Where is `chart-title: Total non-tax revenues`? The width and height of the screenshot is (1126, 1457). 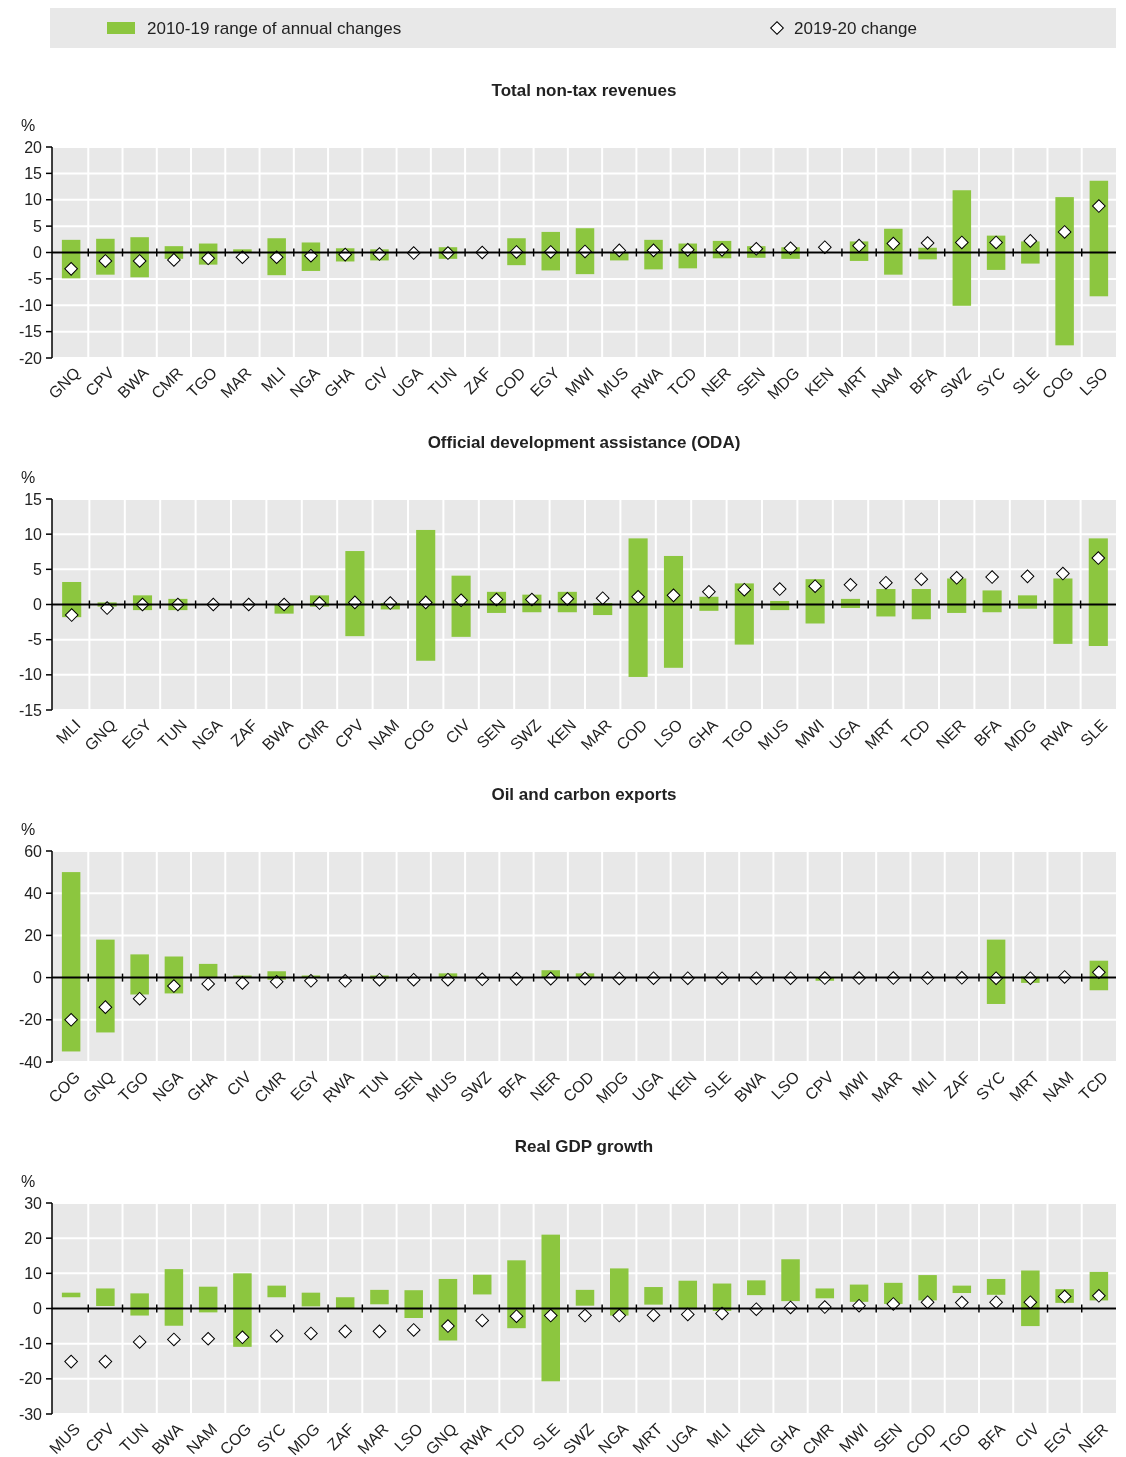
chart-title: Total non-tax revenues is located at coordinates (584, 90).